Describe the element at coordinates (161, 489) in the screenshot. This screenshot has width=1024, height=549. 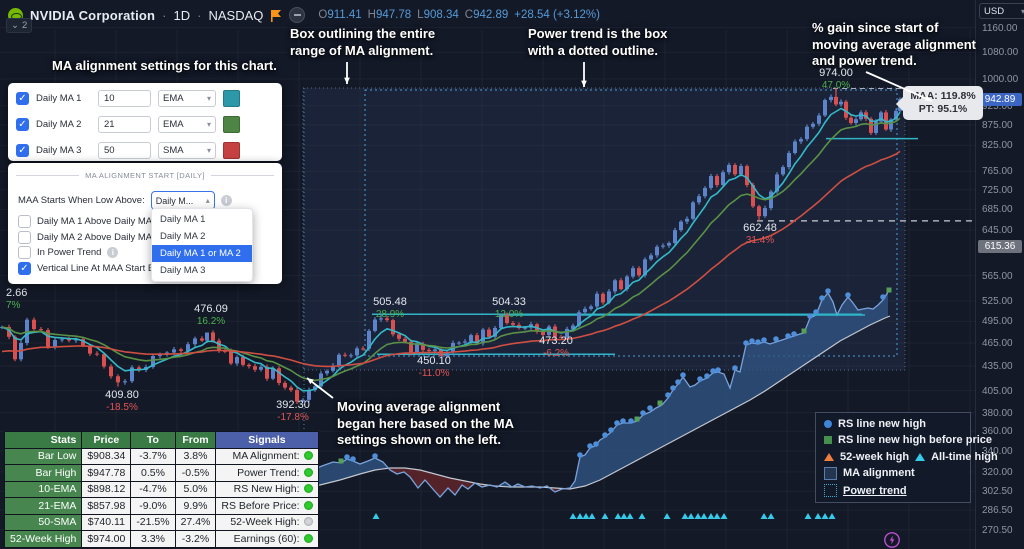
I see `table-row: 10-EMA $898.12 -4.7% 5.0% RS New High:` at that location.